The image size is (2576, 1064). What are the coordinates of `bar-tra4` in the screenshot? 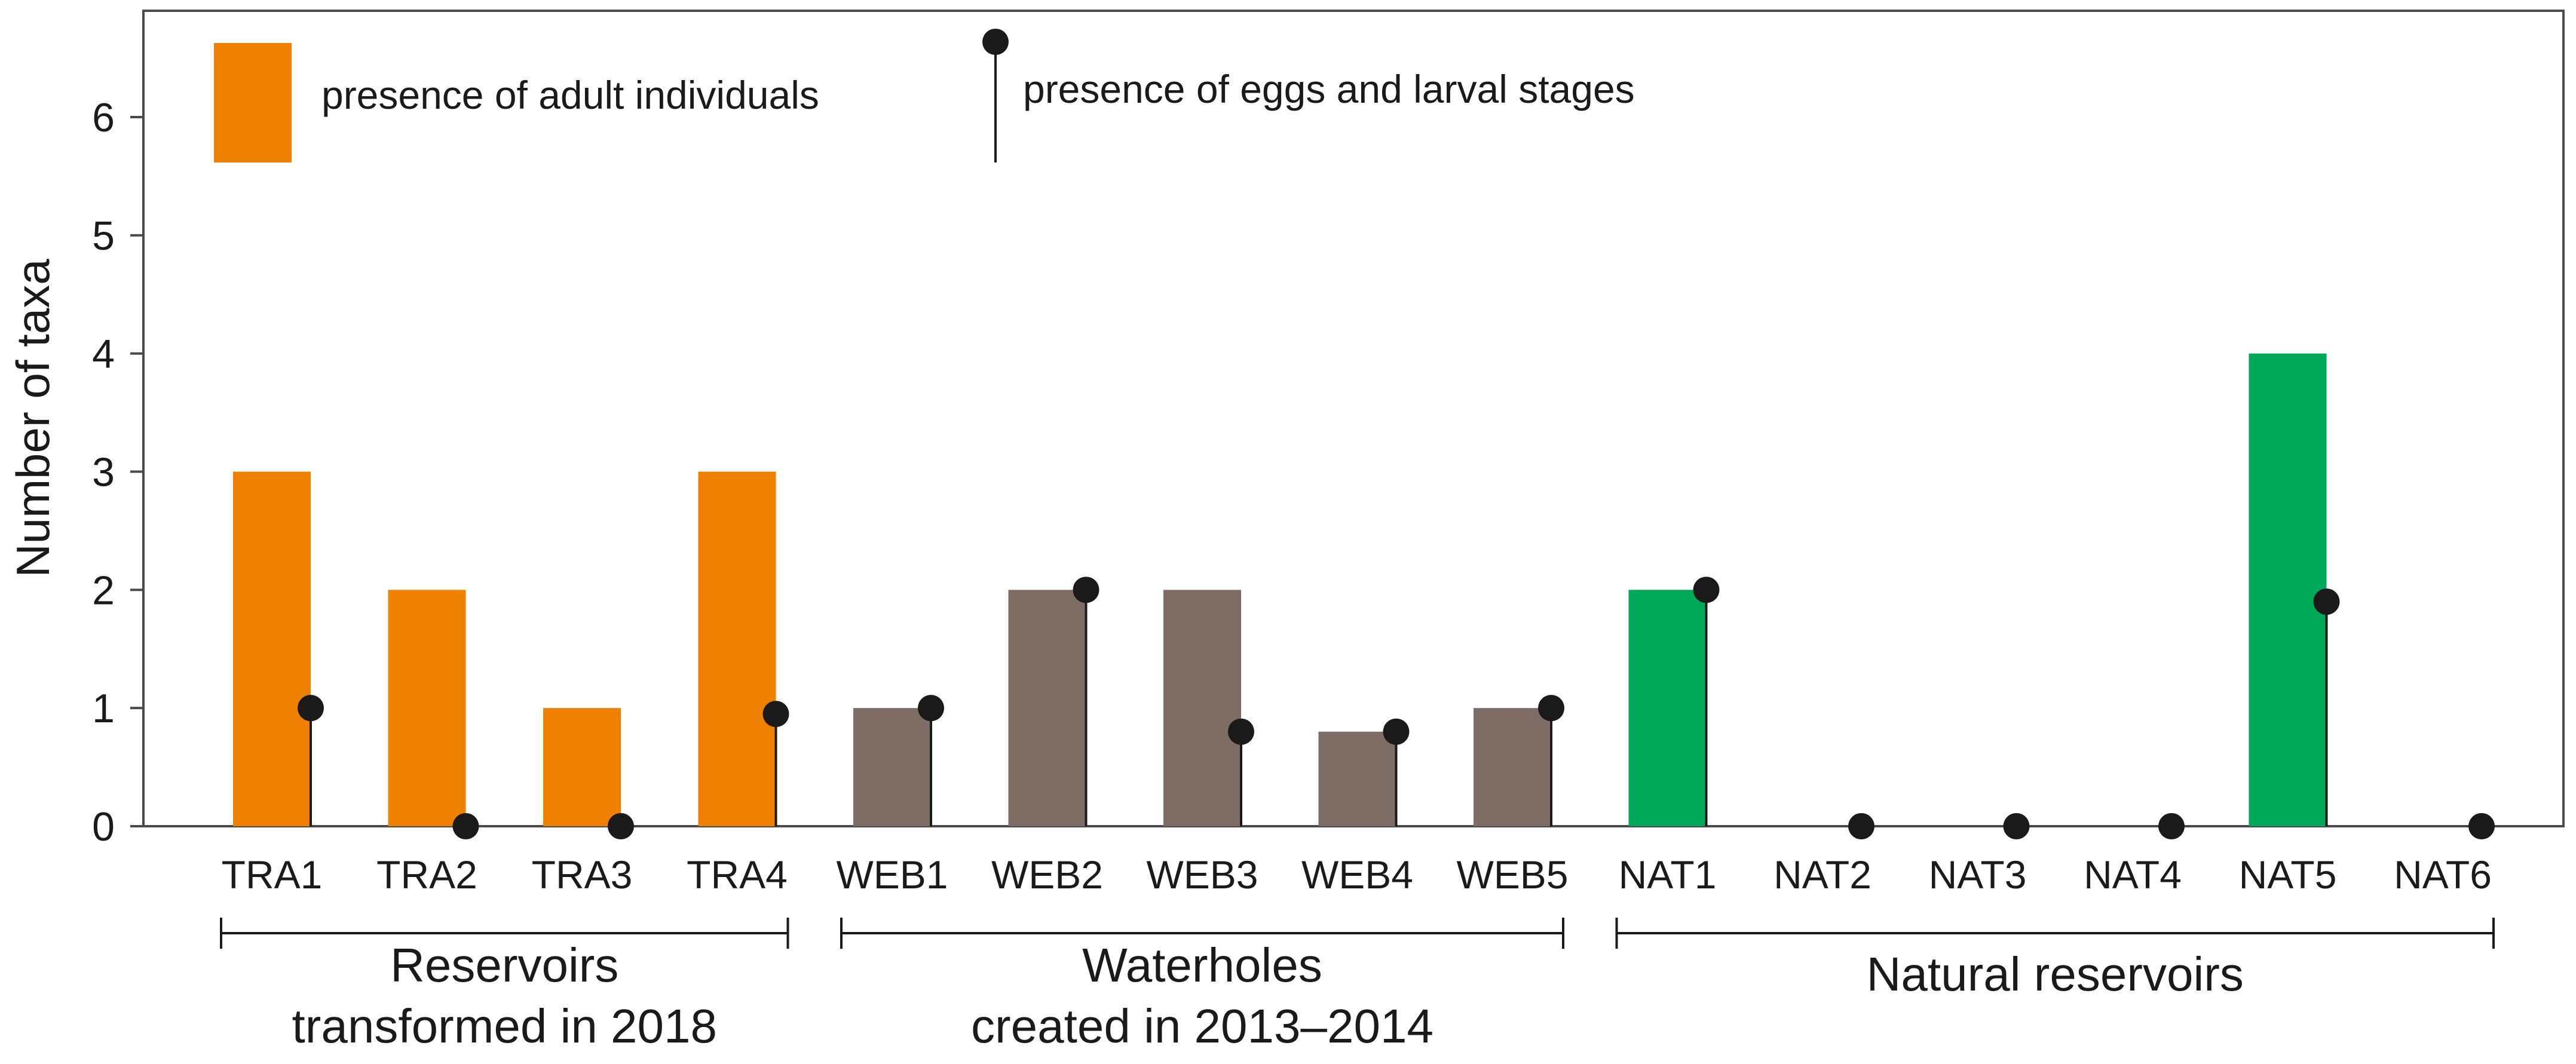 It's located at (737, 648).